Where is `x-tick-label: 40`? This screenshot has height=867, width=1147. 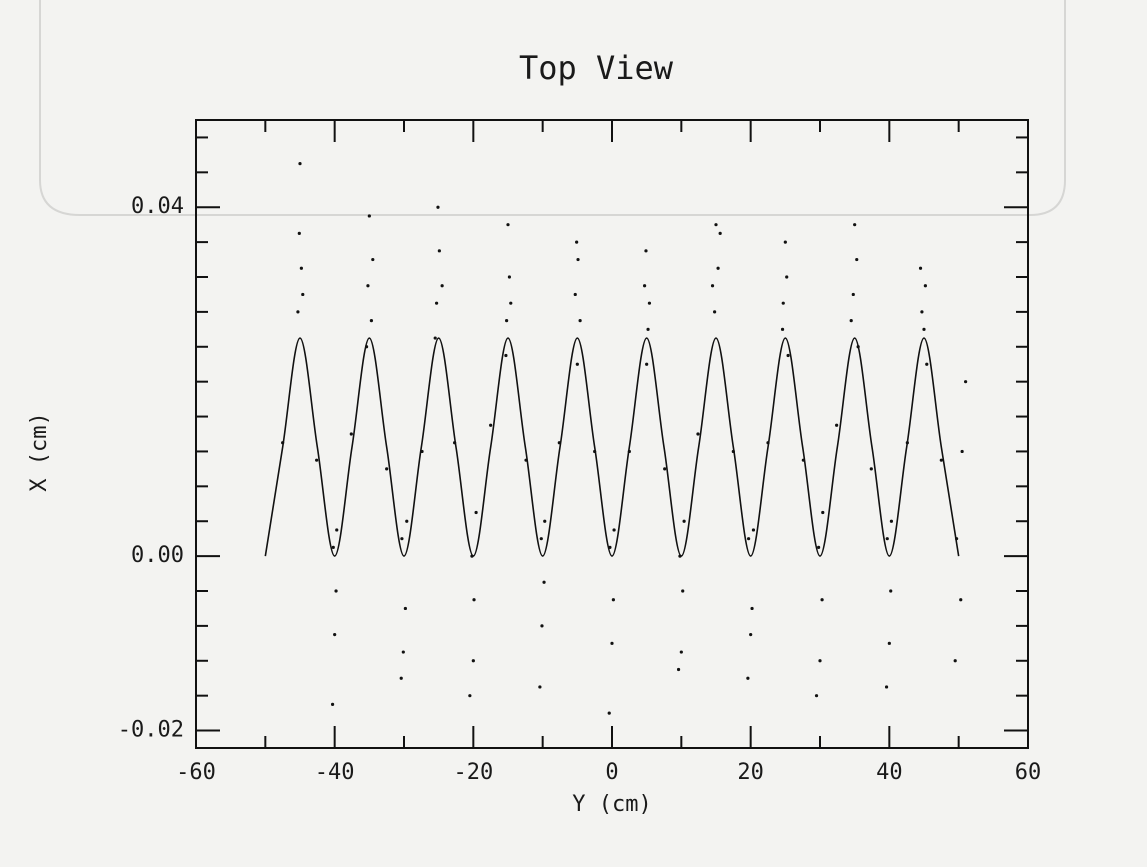
x-tick-label: 40 is located at coordinates (889, 772).